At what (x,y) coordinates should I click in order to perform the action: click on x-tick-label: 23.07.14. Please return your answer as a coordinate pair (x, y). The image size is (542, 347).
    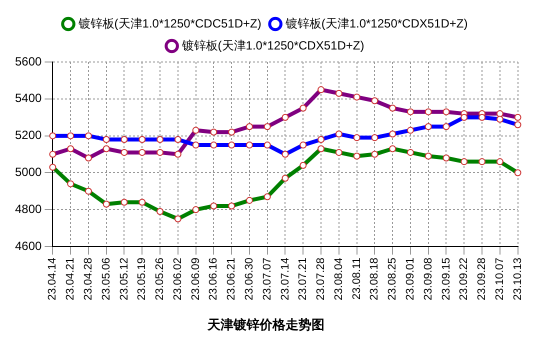
    Looking at the image, I should click on (285, 279).